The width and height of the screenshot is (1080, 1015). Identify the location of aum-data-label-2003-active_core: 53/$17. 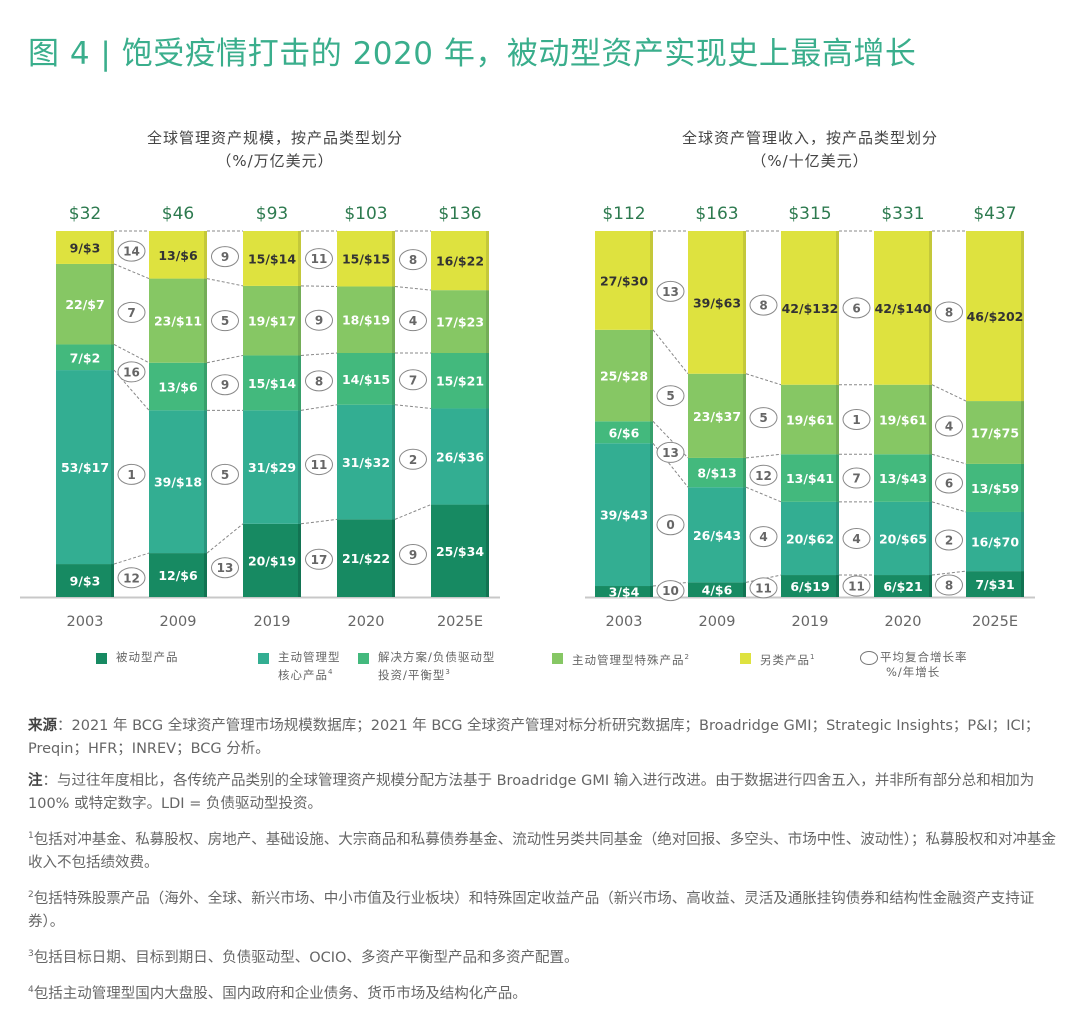
(85, 467).